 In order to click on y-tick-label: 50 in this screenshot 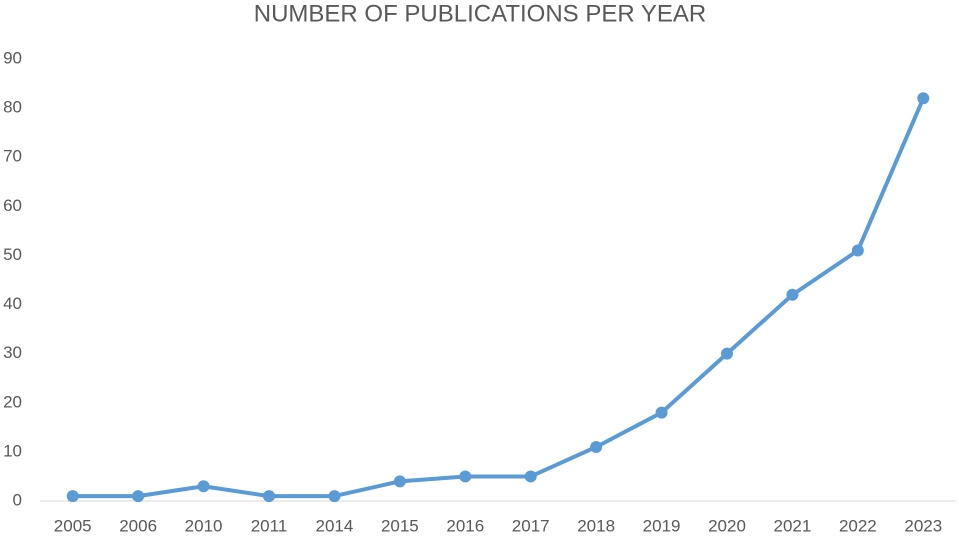, I will do `click(12, 254)`.